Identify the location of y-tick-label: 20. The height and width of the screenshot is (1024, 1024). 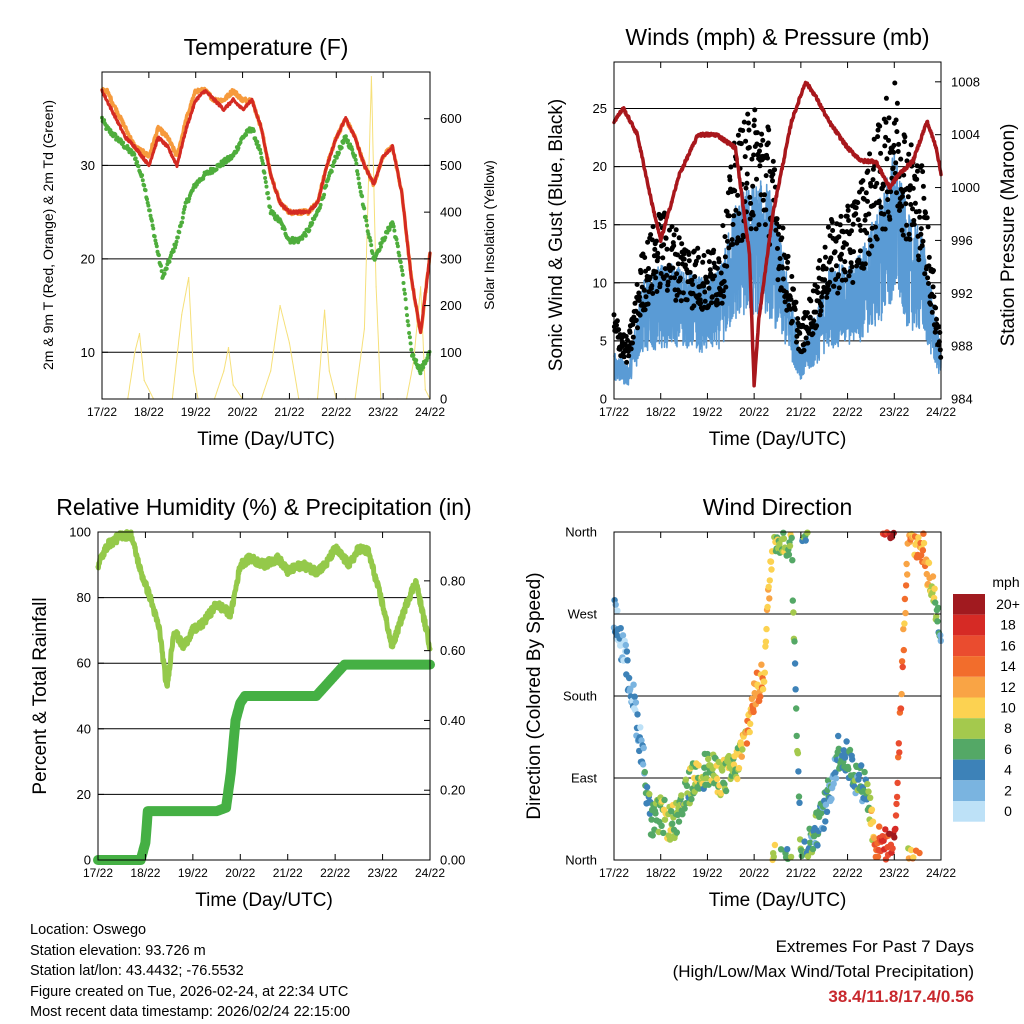
(600, 166).